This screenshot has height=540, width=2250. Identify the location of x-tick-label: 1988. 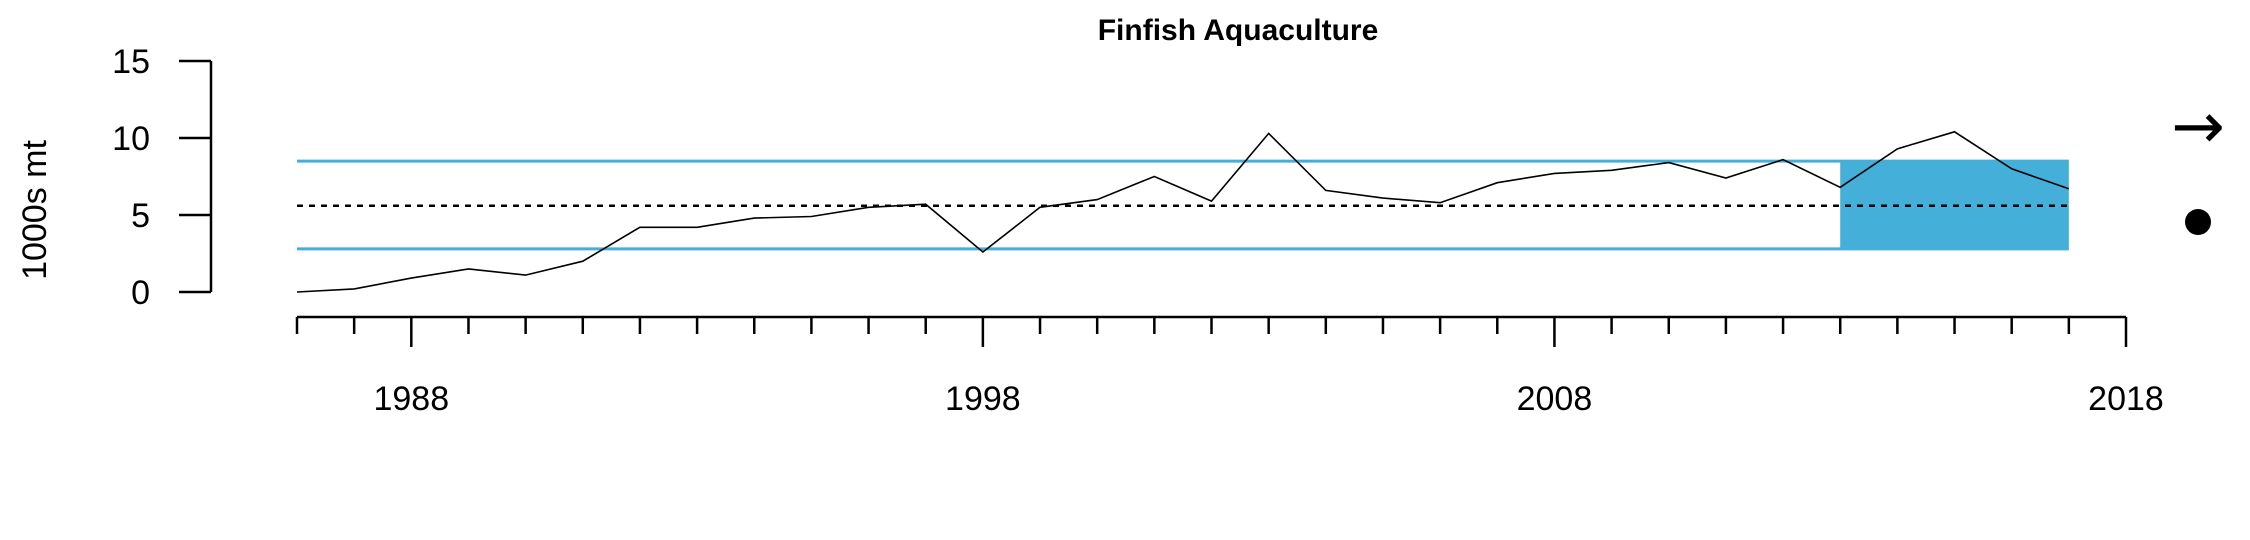
(411, 399).